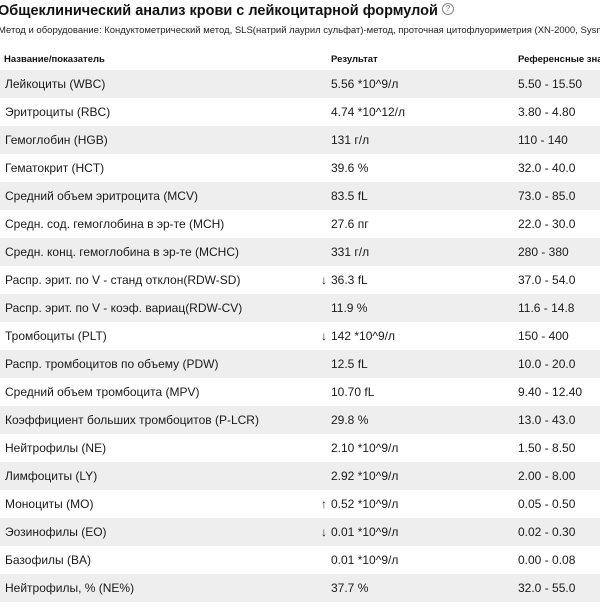 This screenshot has height=608, width=600. I want to click on column-header-result: Результат, so click(354, 59).